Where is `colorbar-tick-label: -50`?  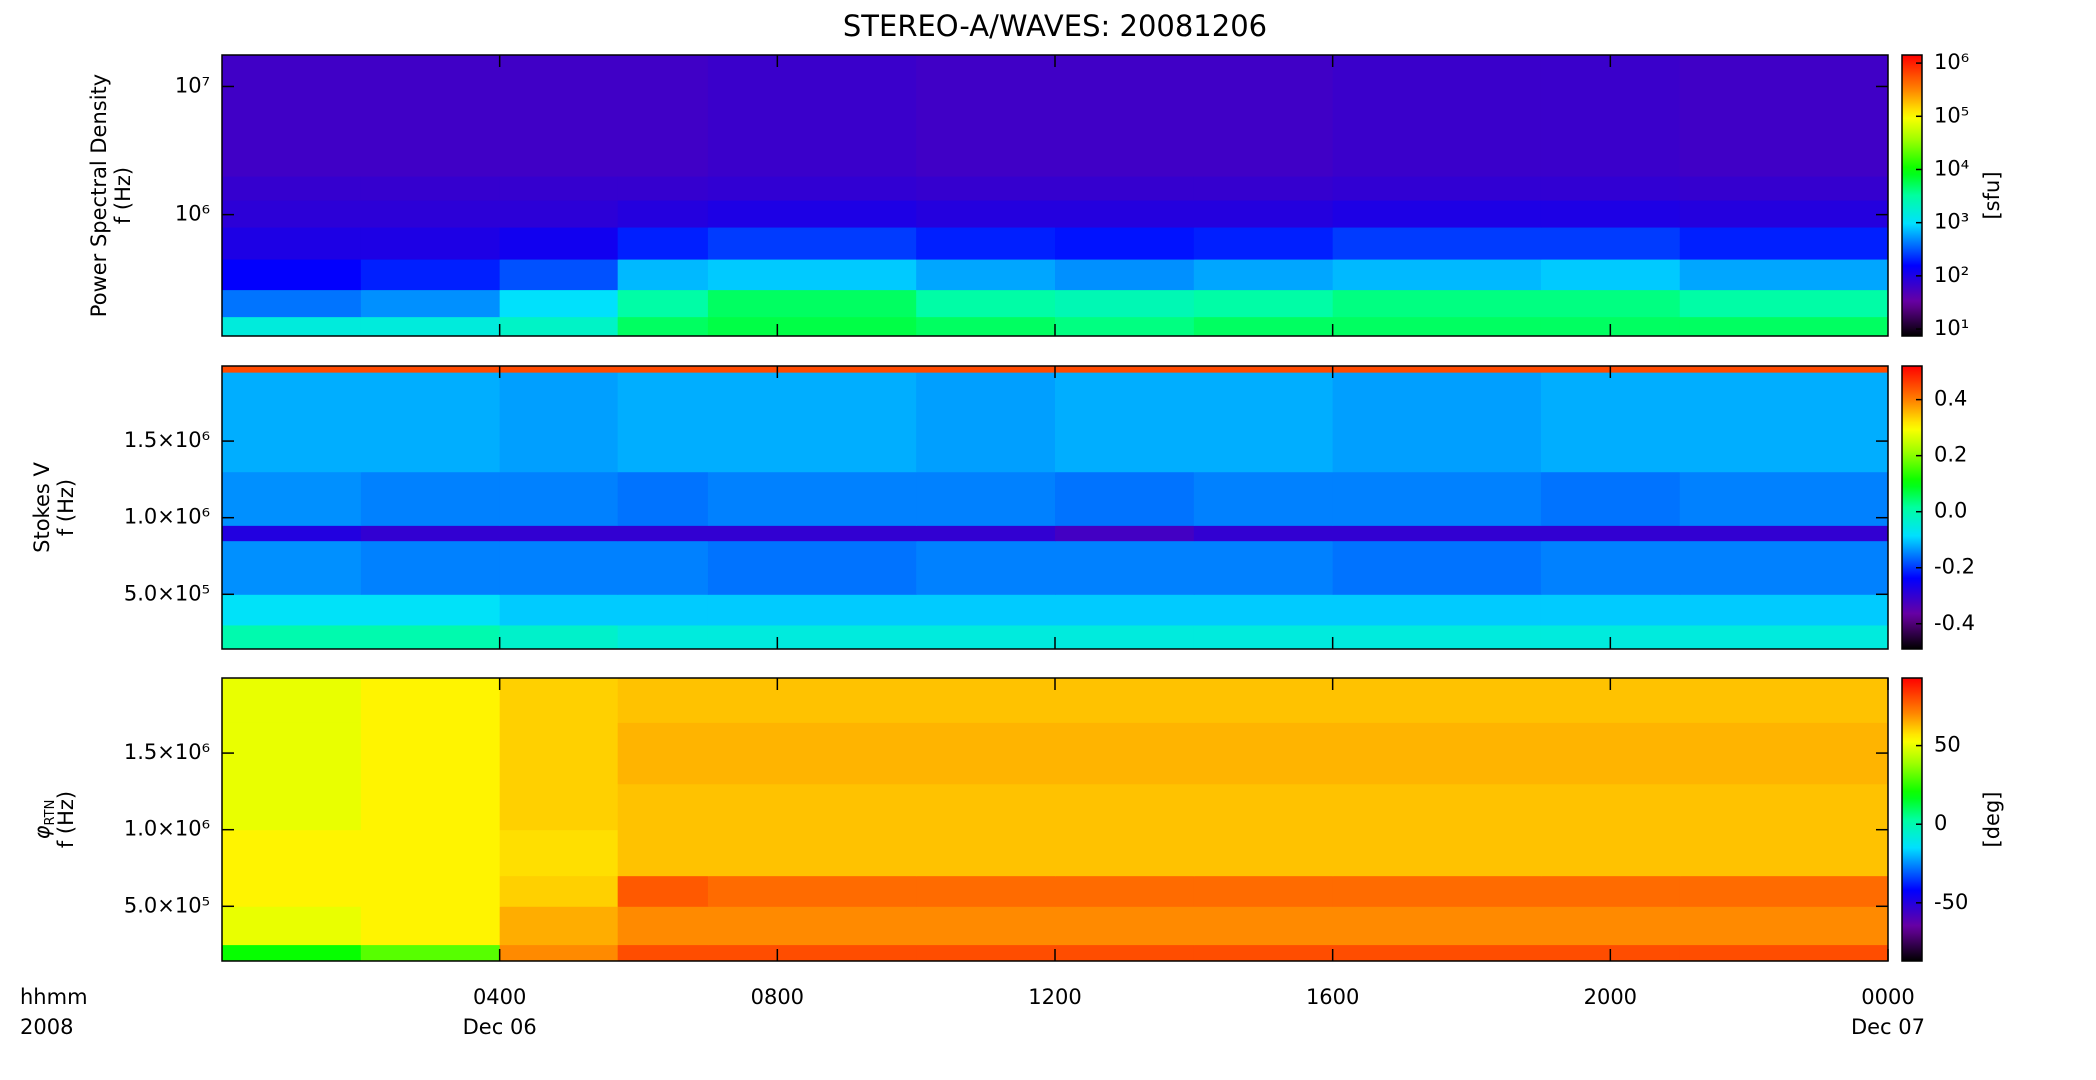 colorbar-tick-label: -50 is located at coordinates (1951, 902).